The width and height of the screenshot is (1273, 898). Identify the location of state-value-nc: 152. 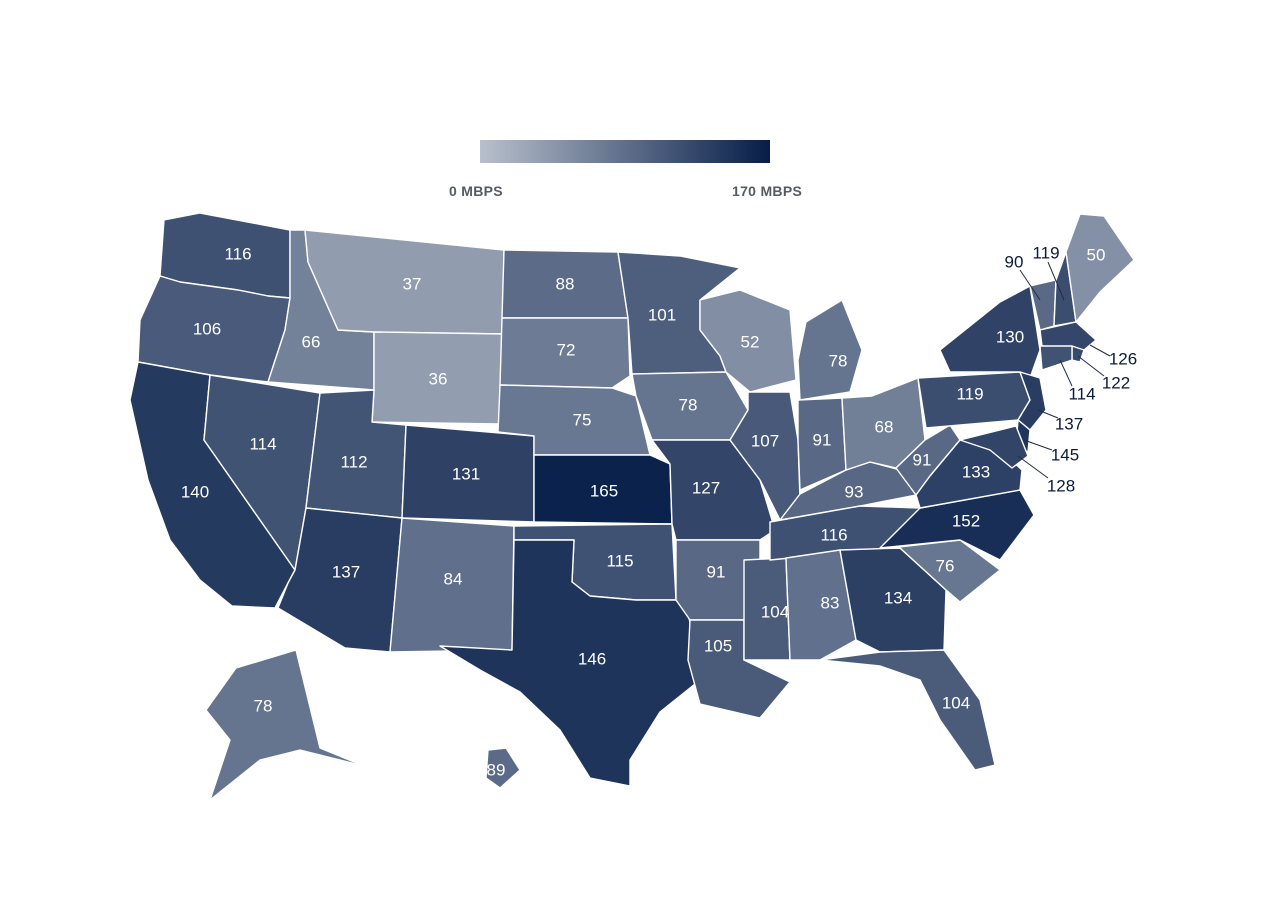
(966, 521).